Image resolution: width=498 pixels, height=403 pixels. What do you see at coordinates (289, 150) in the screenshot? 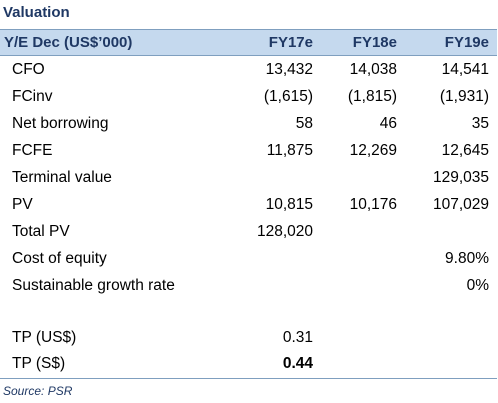
I see `cell-fy17e: 11,875` at bounding box center [289, 150].